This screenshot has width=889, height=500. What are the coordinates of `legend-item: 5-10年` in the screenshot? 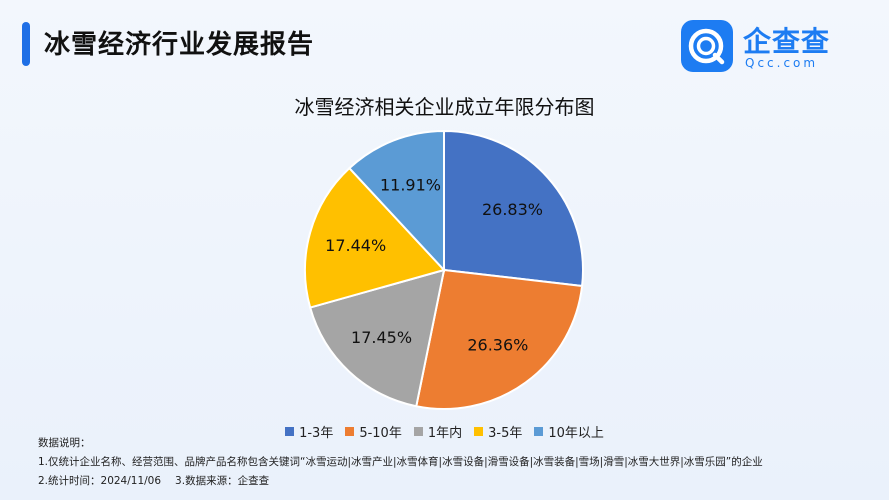 It's located at (373, 431).